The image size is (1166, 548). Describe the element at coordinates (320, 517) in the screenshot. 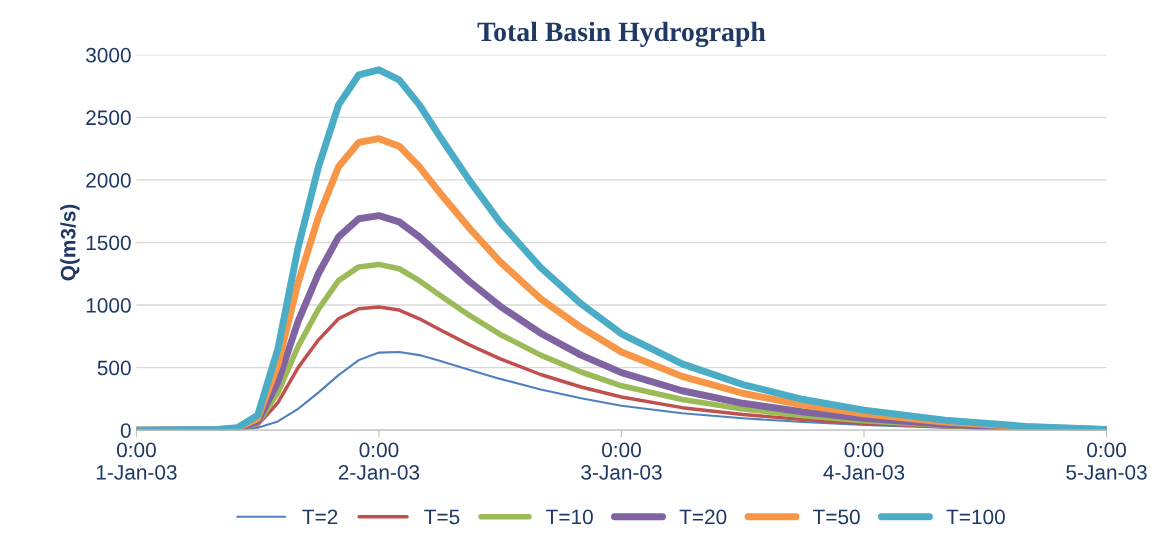

I see `legend-label: T=2` at that location.